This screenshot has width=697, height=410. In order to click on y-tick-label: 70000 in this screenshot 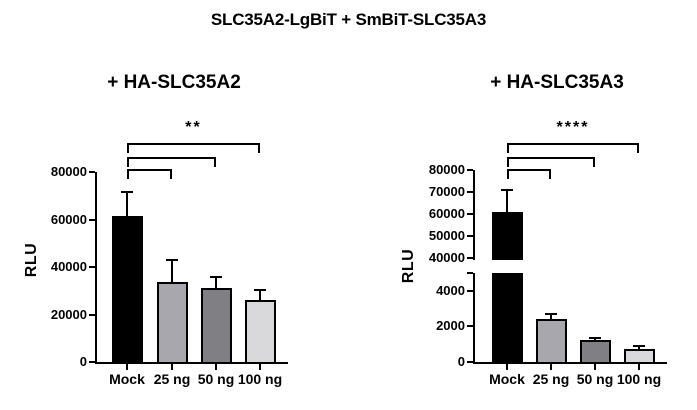, I will do `click(446, 191)`.